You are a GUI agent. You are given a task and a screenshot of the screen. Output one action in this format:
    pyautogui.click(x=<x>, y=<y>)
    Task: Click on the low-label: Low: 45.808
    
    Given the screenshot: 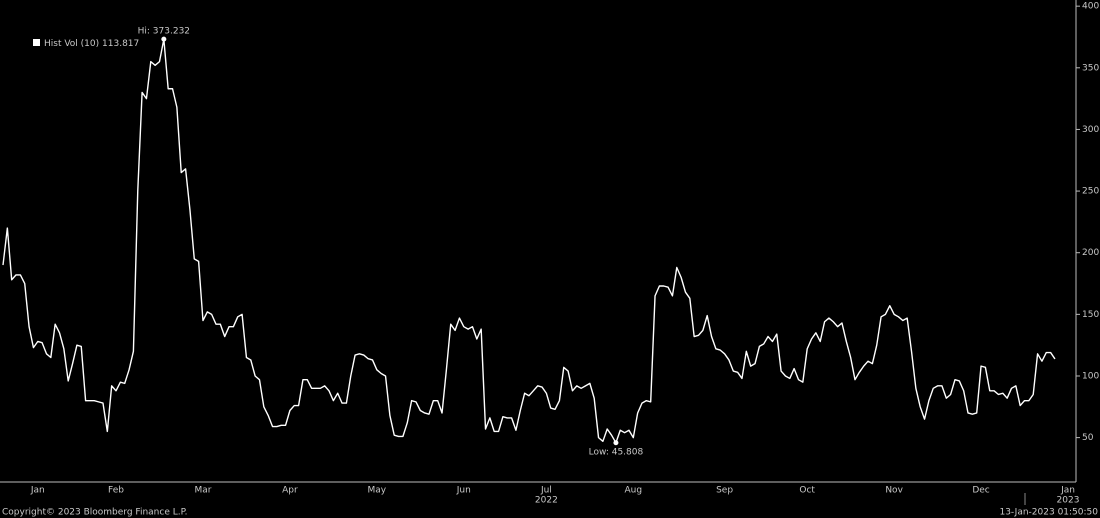 What is the action you would take?
    pyautogui.click(x=616, y=452)
    